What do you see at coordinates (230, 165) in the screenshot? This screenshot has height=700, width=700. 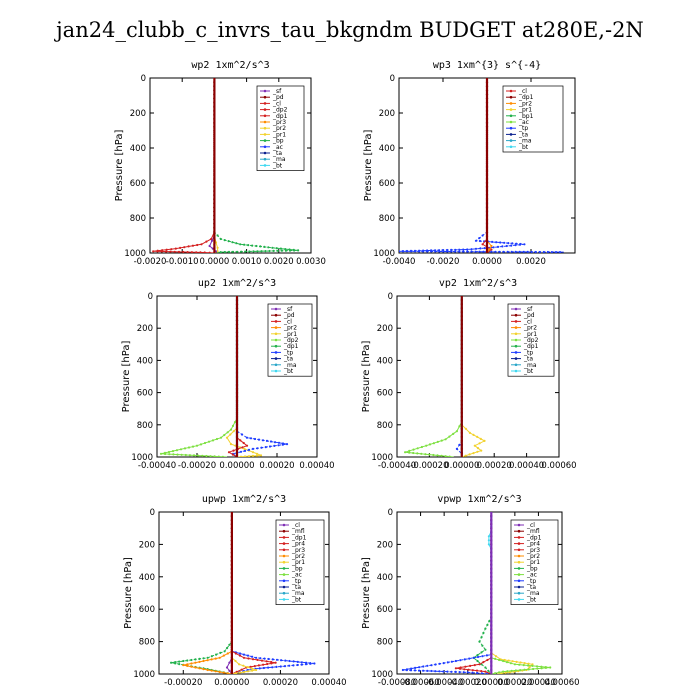 I see `plot-frame` at bounding box center [230, 165].